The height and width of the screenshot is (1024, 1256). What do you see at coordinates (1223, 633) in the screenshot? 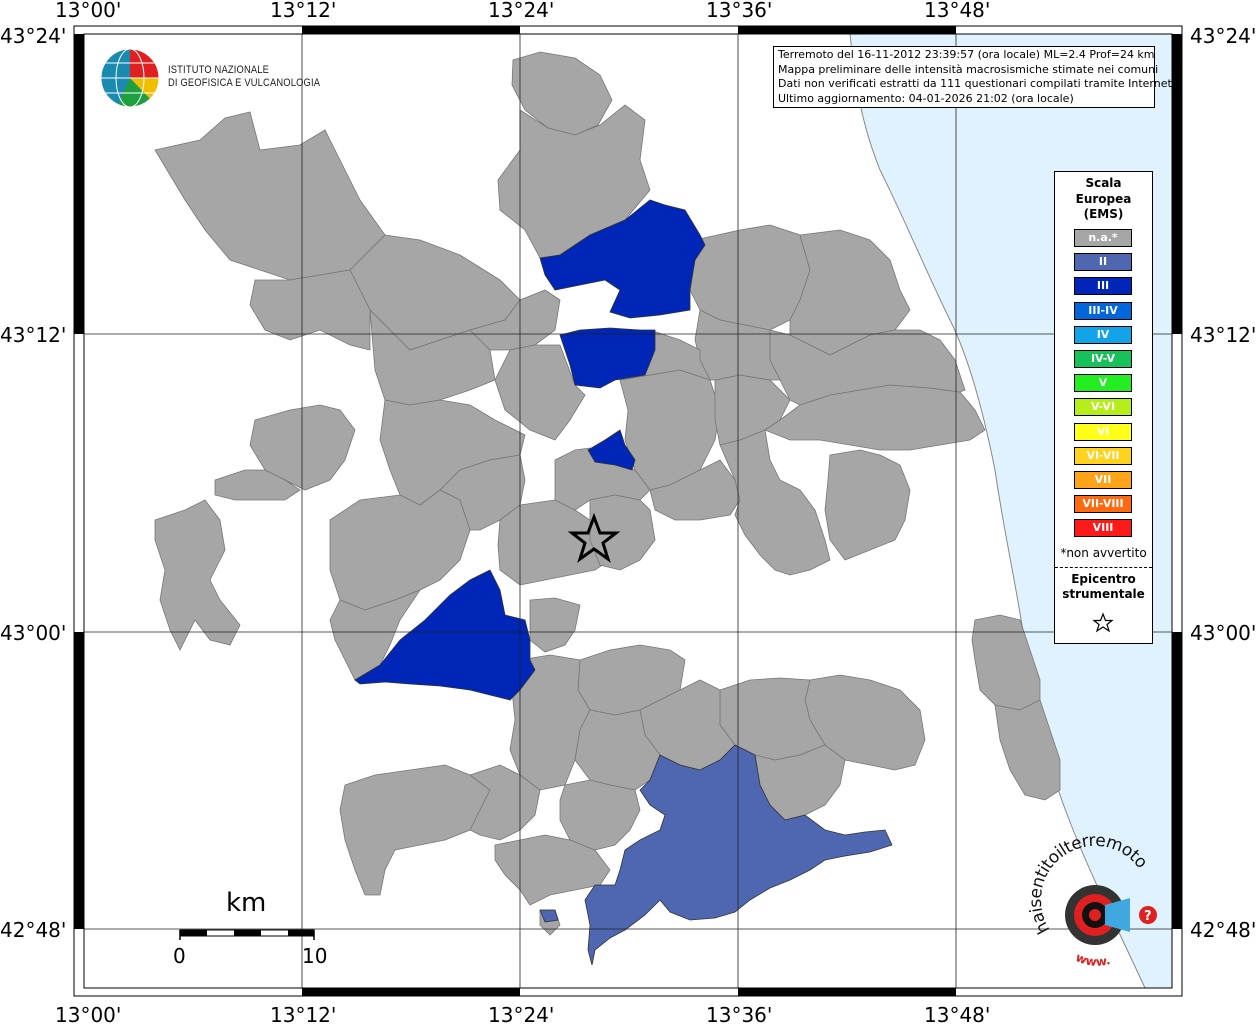
I see `lat-label-right-2: 43°00'` at bounding box center [1223, 633].